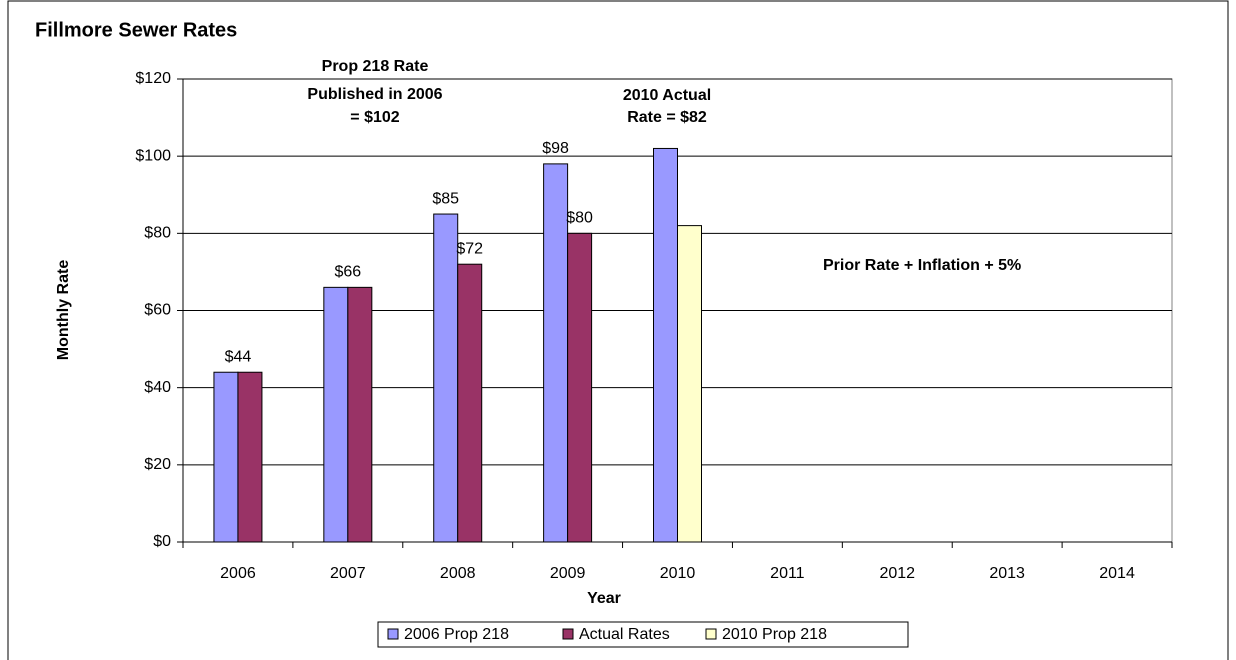  What do you see at coordinates (568, 573) in the screenshot?
I see `x-tick-label: 2009` at bounding box center [568, 573].